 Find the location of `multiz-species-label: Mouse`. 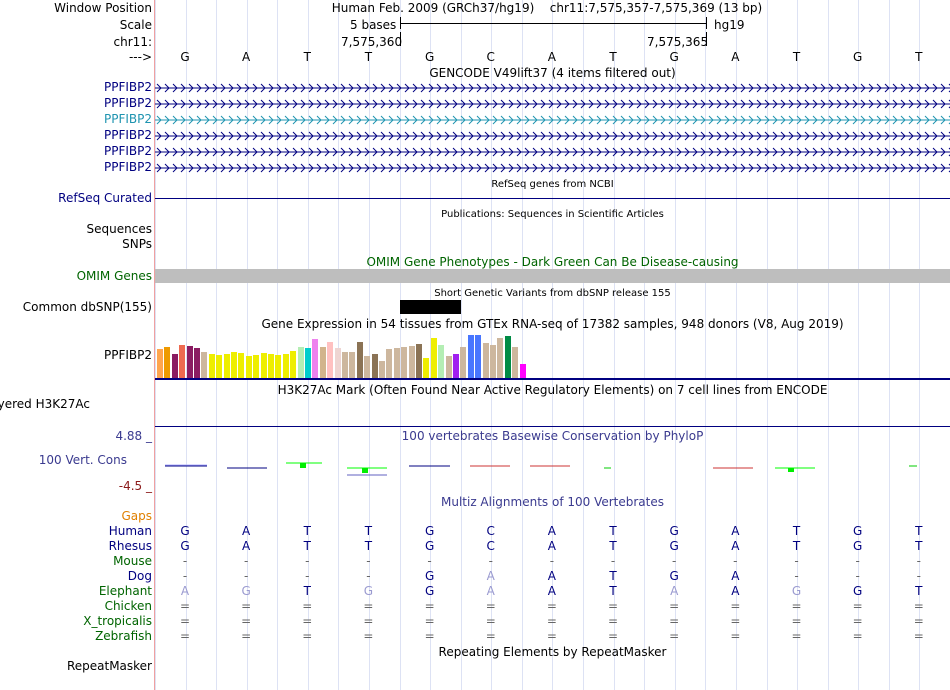

multiz-species-label: Mouse is located at coordinates (132, 561).